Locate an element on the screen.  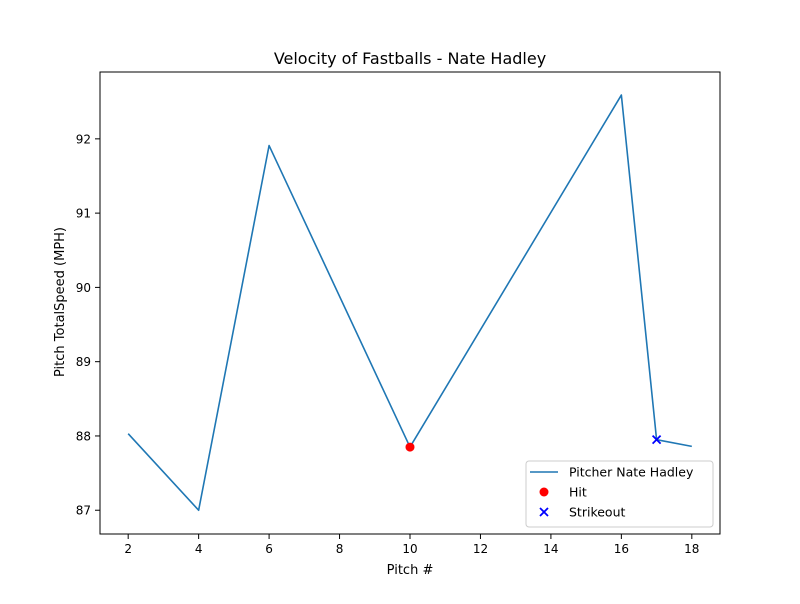
strikeout-point is located at coordinates (656, 440).